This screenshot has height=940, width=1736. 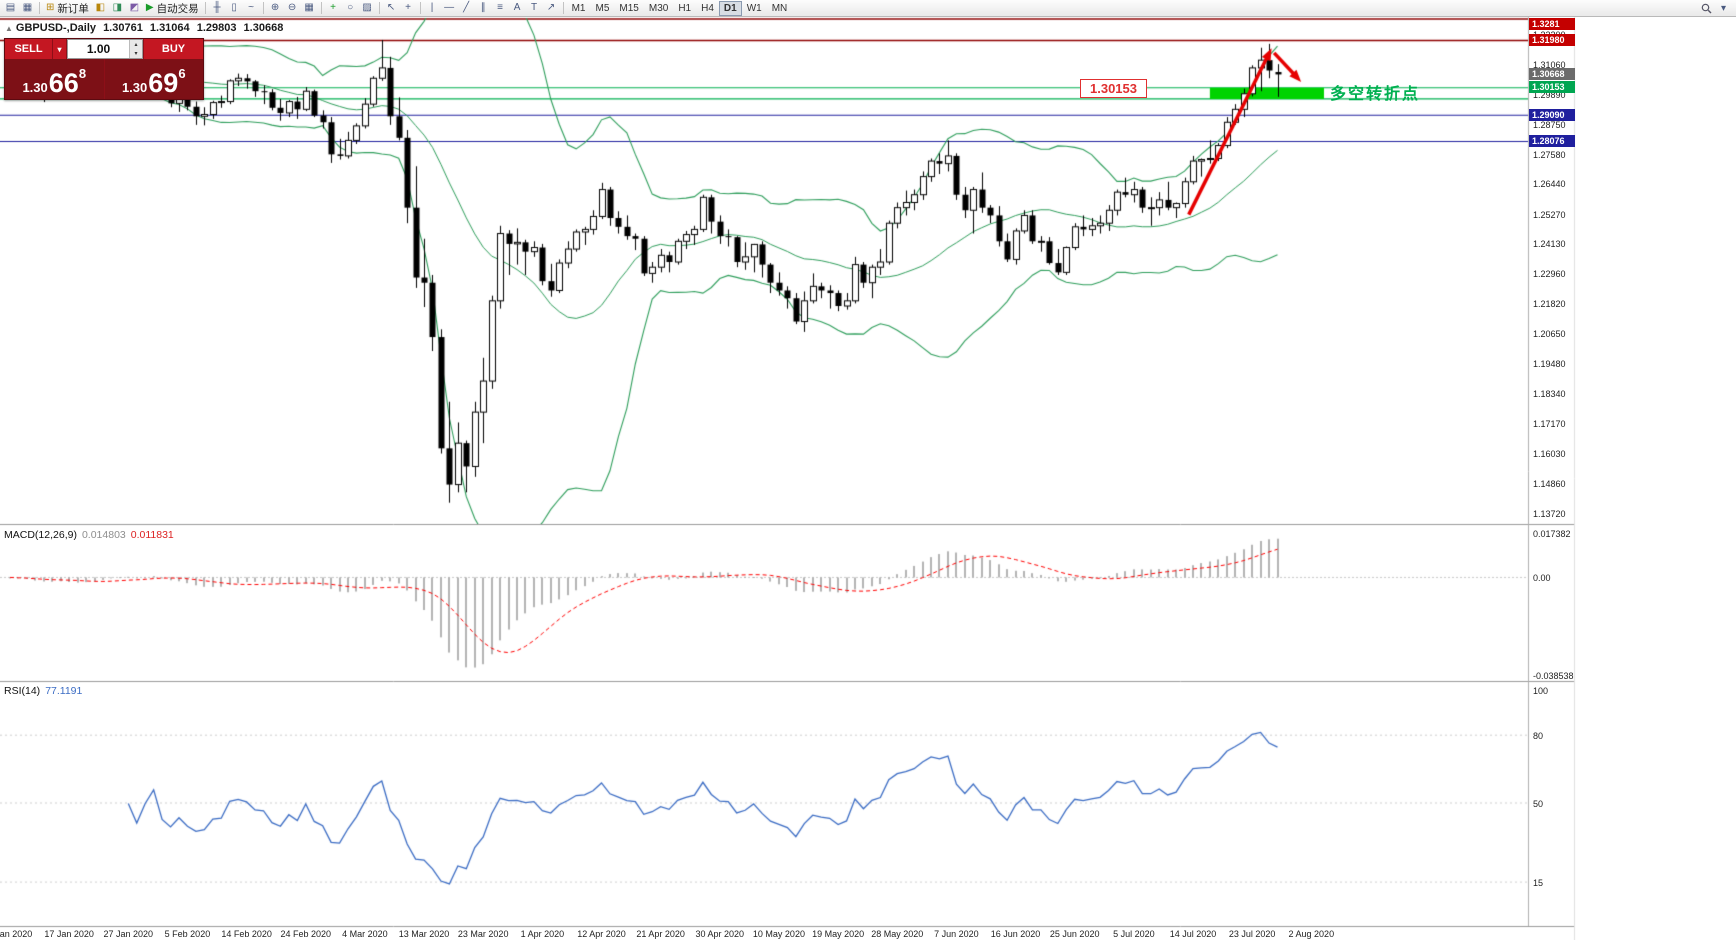 I want to click on time-axis-label: 24 Feb 2020, so click(x=306, y=934).